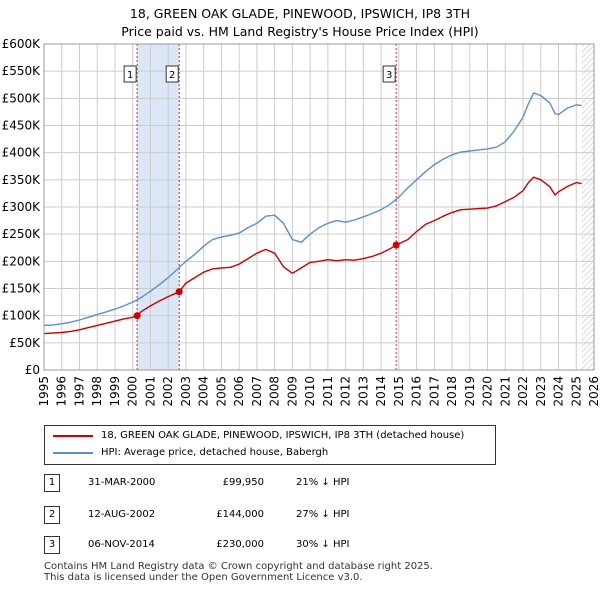  What do you see at coordinates (22, 207) in the screenshot?
I see `y-tick-label: £300K` at bounding box center [22, 207].